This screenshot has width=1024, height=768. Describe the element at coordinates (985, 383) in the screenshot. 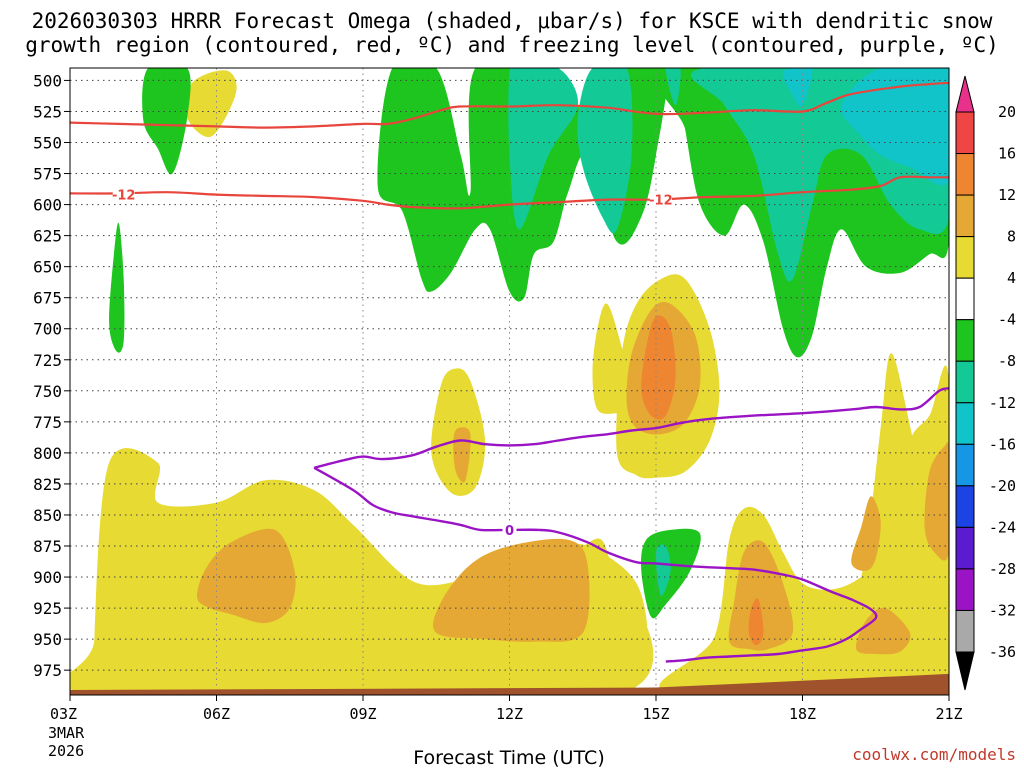

I see `colorbar: 20 16 12 8 4 -4 -8 -12 -16 -20 -24 -28 -32 -36` at that location.